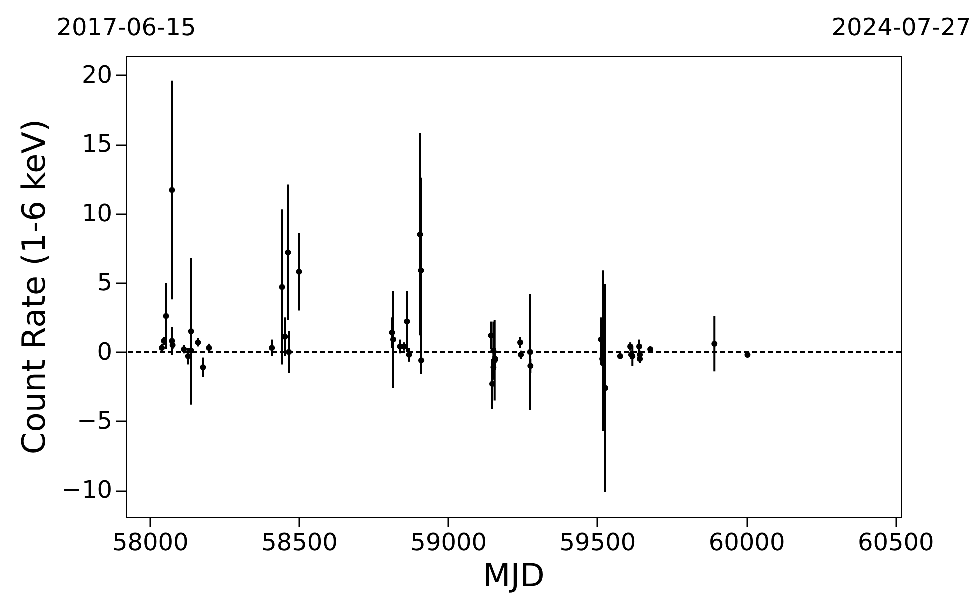 The width and height of the screenshot is (980, 613). I want to click on y-tick-label: 15, so click(97, 144).